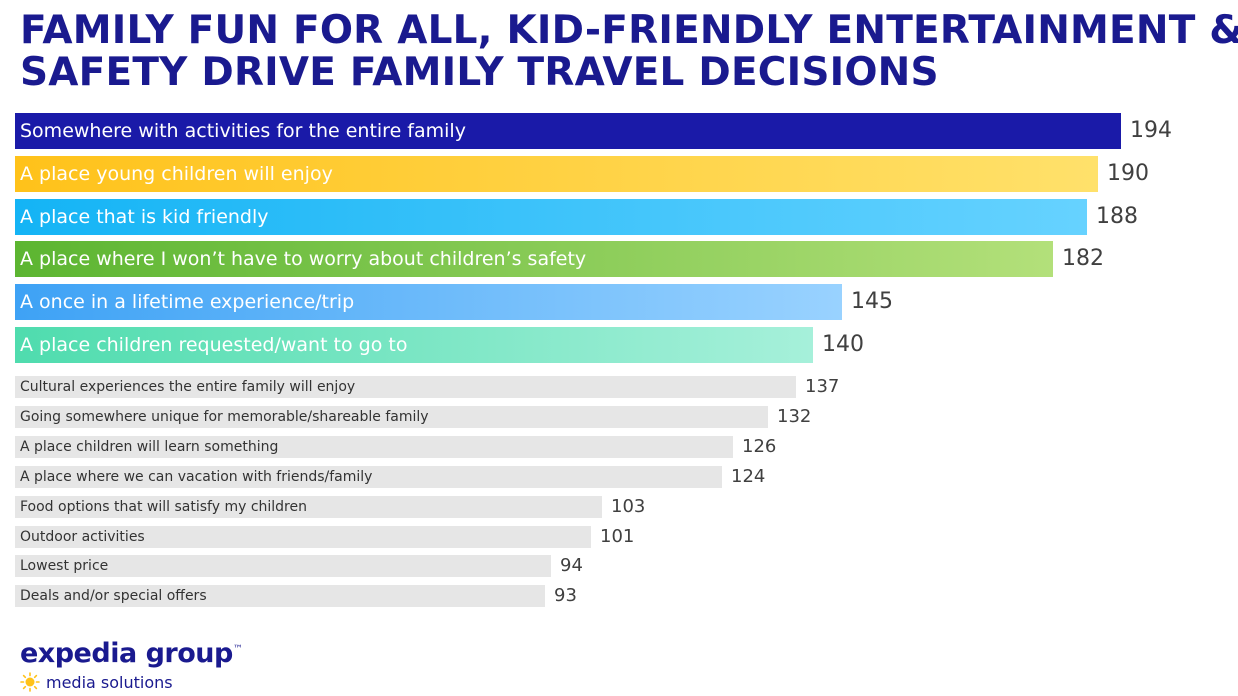 Image resolution: width=1238 pixels, height=696 pixels. I want to click on bar-value-8: 132, so click(794, 416).